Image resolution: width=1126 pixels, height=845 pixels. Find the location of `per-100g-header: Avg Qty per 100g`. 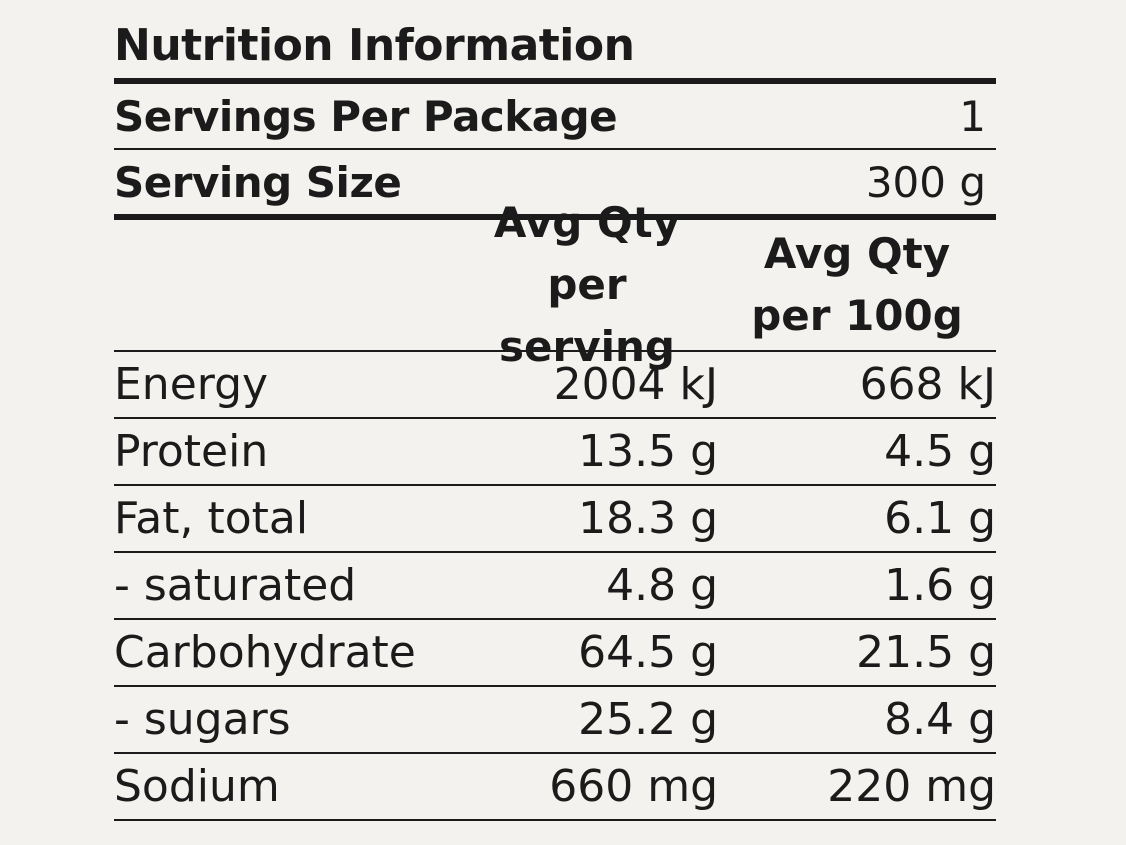

per-100g-header: Avg Qty per 100g is located at coordinates (857, 285).